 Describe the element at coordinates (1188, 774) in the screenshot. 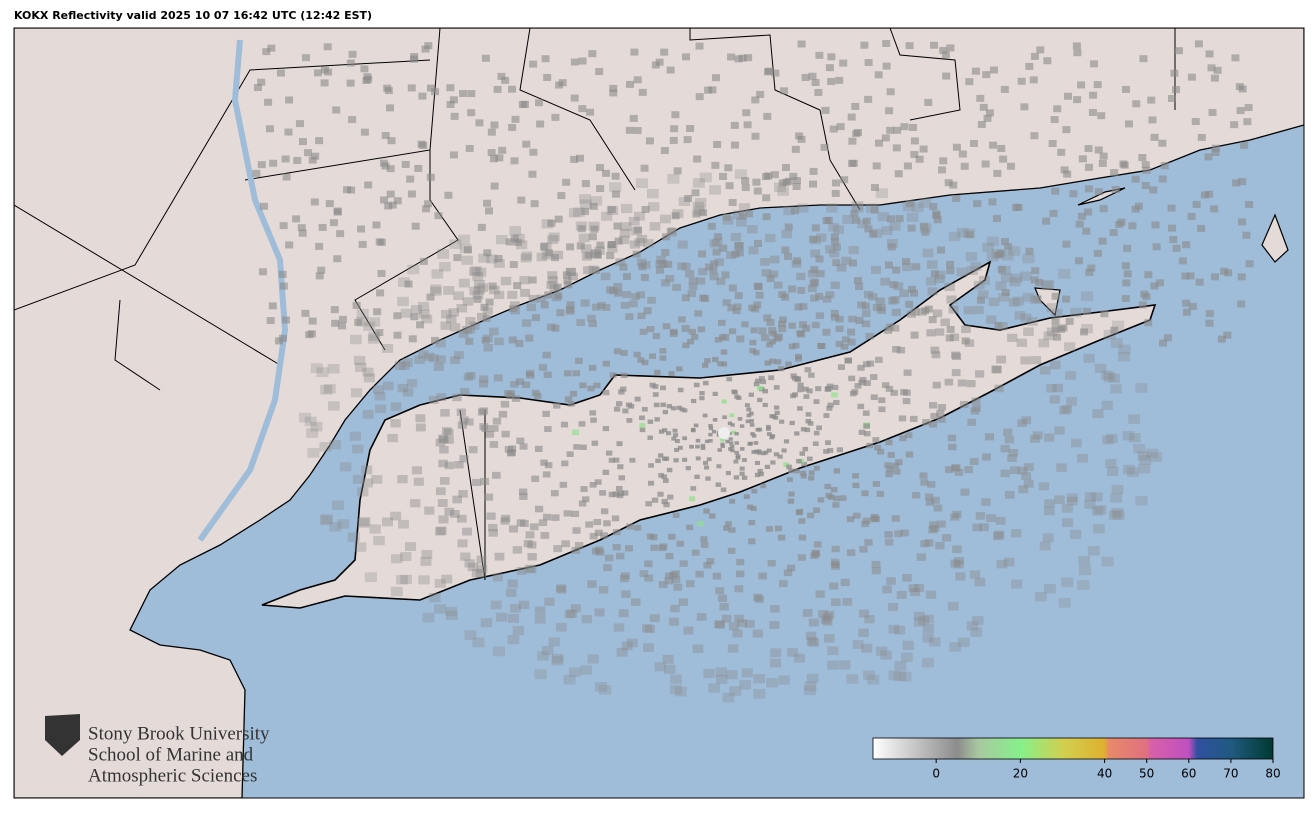

I see `colorbar-tick-label: 60` at that location.